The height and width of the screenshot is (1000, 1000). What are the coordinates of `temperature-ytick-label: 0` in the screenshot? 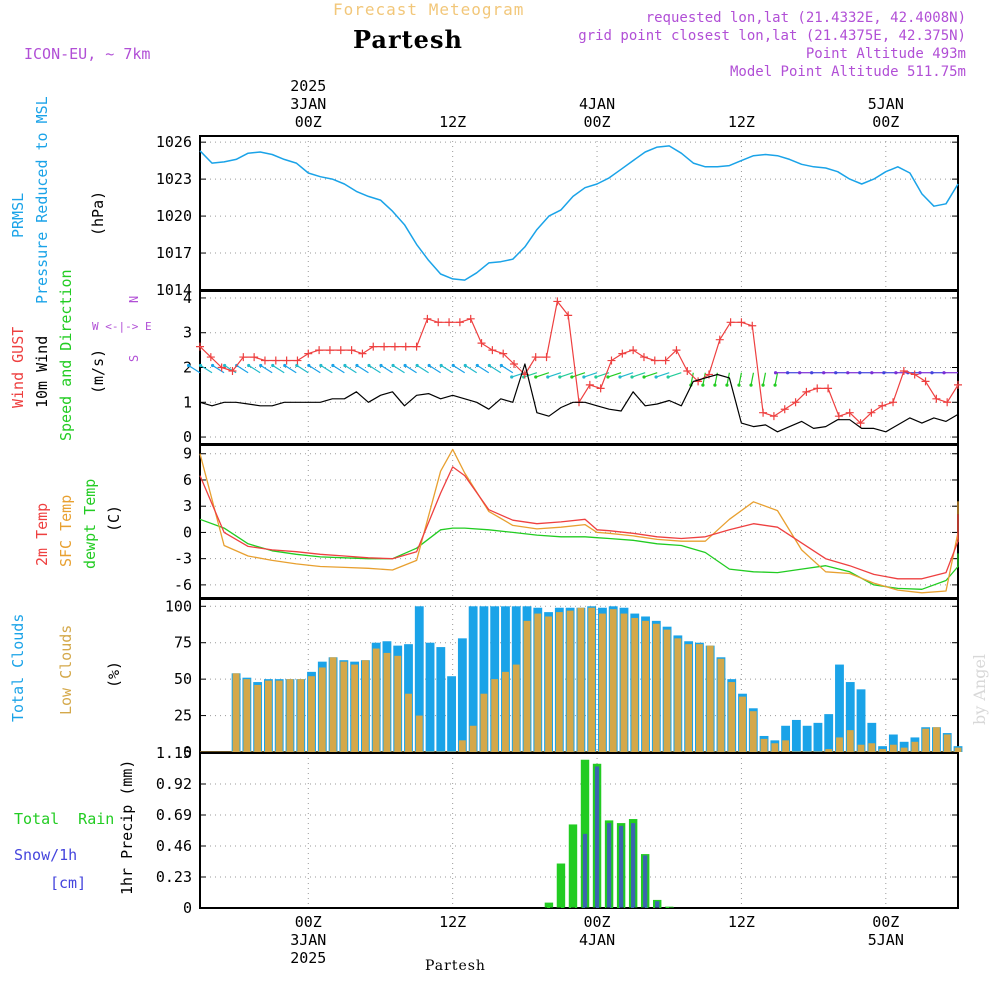 It's located at (187, 532).